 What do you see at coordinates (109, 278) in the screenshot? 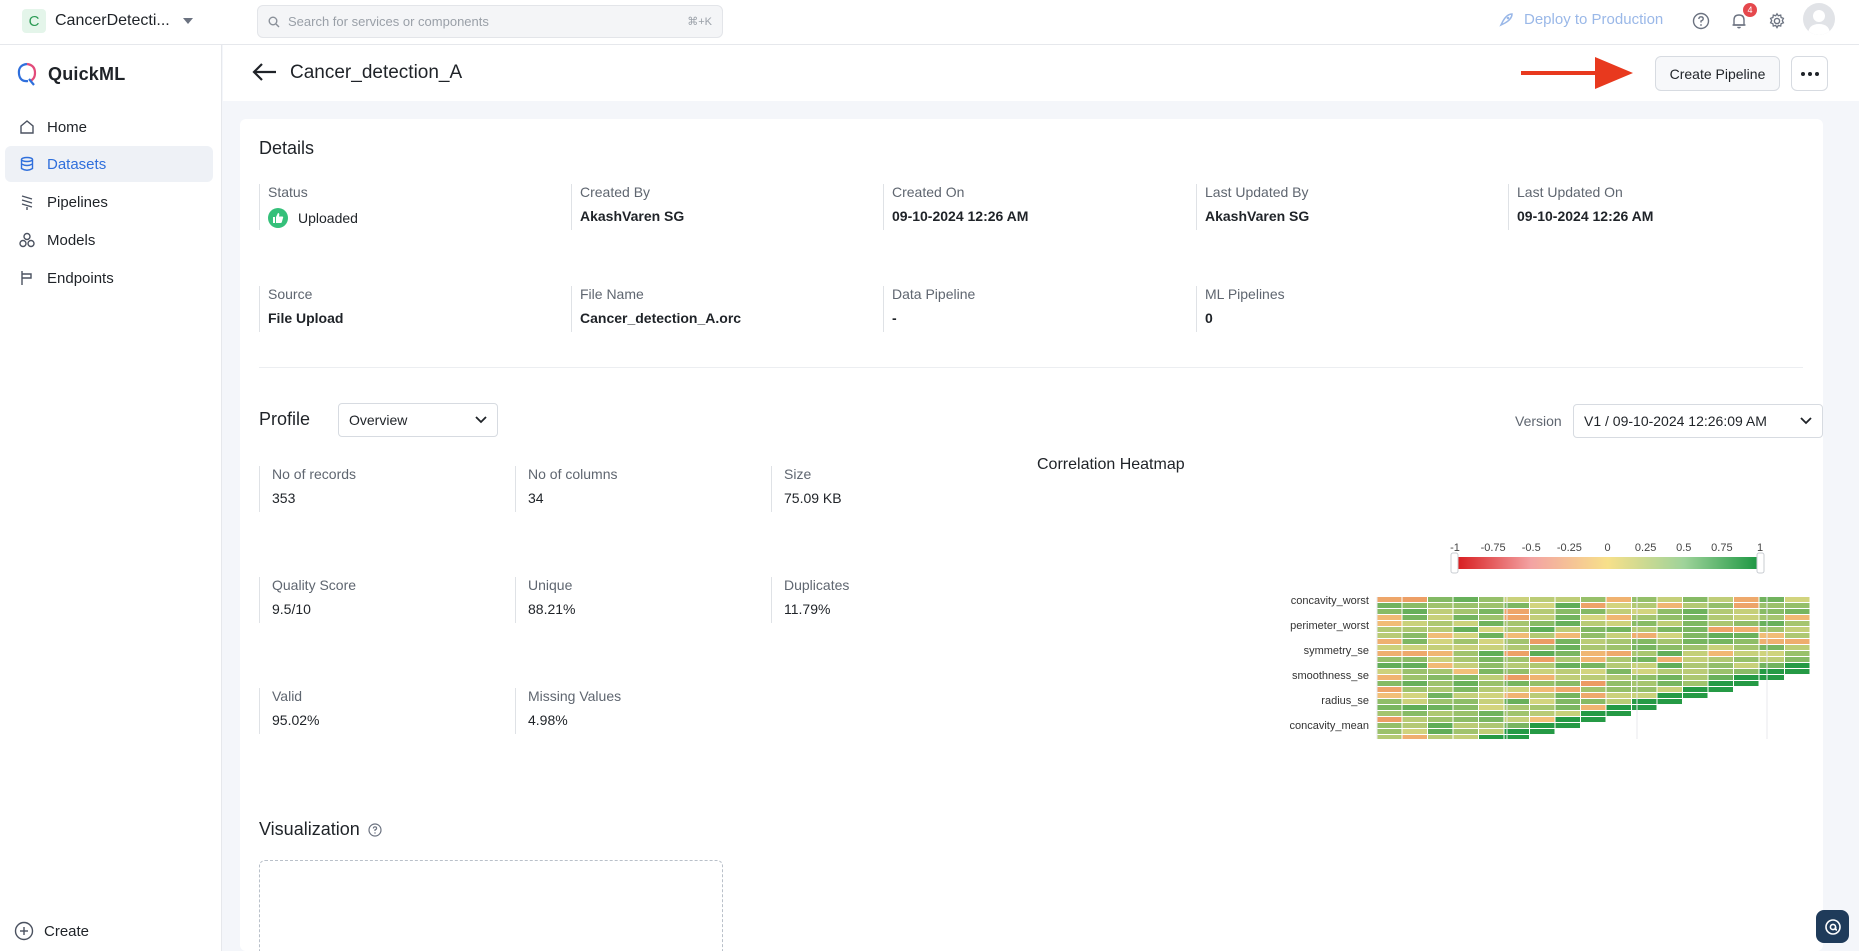
I see `sidebar-item-endpoints: Endpoints` at bounding box center [109, 278].